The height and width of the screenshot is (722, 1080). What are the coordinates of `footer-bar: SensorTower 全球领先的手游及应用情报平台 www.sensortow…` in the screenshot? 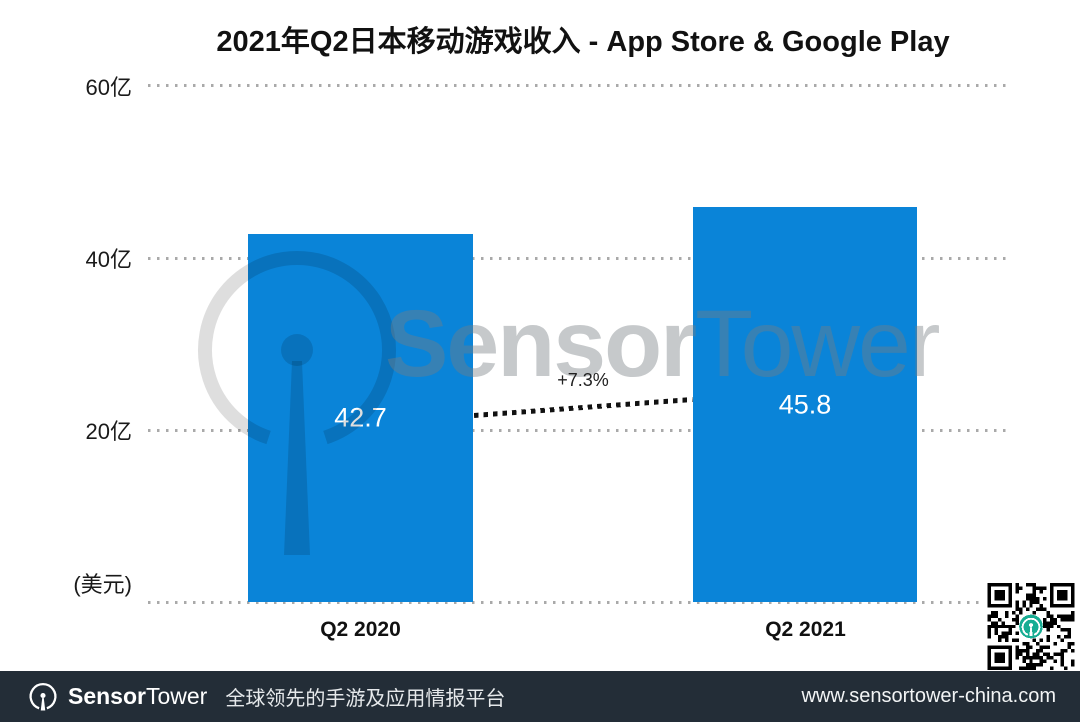 It's located at (540, 696).